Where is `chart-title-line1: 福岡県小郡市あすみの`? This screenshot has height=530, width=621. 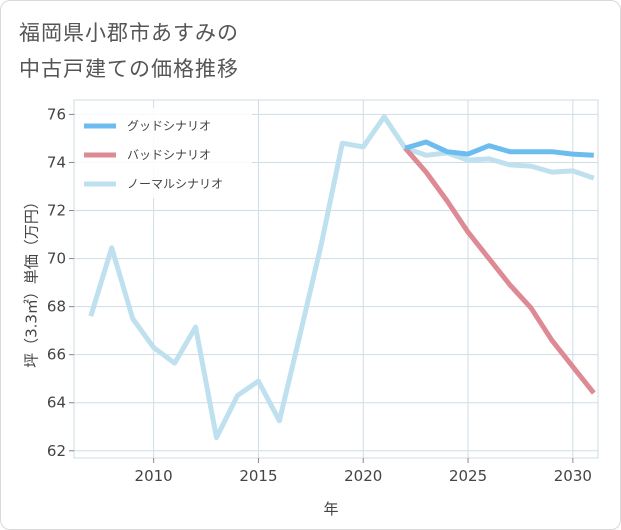
chart-title-line1: 福岡県小郡市あすみの is located at coordinates (129, 33).